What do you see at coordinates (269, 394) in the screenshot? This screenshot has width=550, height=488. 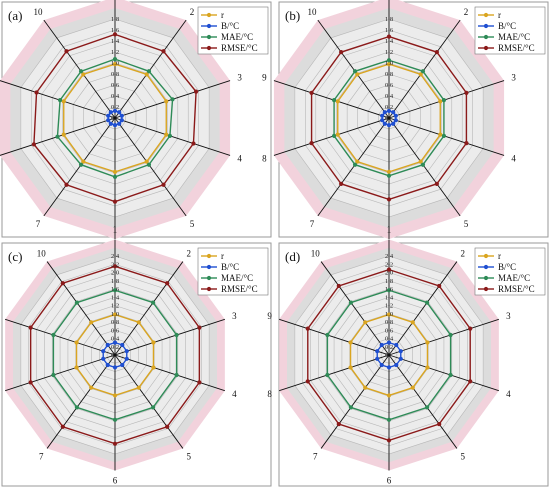 I see `axis-label: 8` at bounding box center [269, 394].